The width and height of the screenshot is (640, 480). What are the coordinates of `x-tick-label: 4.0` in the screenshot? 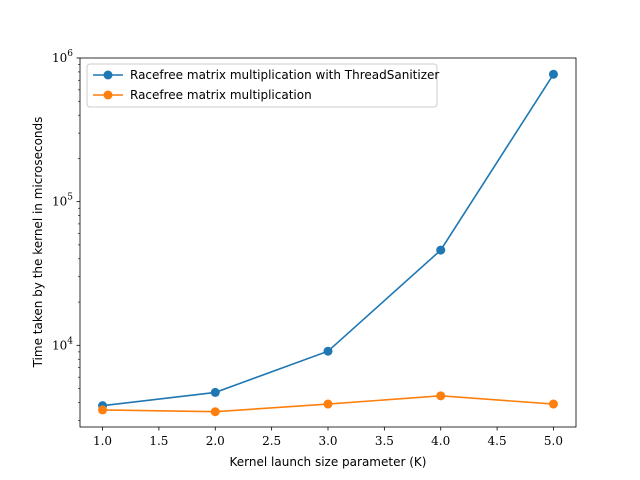 It's located at (440, 441).